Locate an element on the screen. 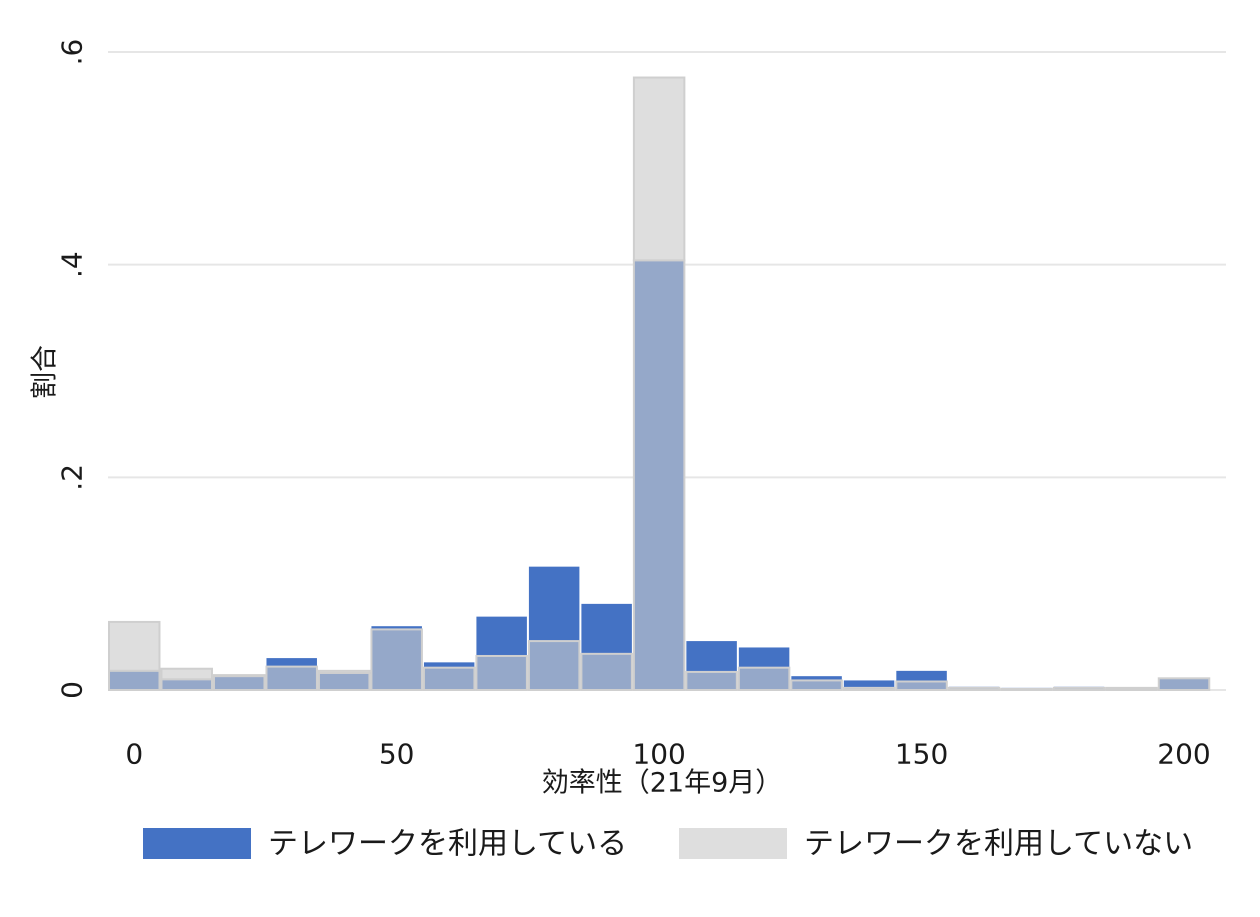 The height and width of the screenshot is (917, 1260). x-tick-labels: 0 50 100 150 200 is located at coordinates (667, 754).